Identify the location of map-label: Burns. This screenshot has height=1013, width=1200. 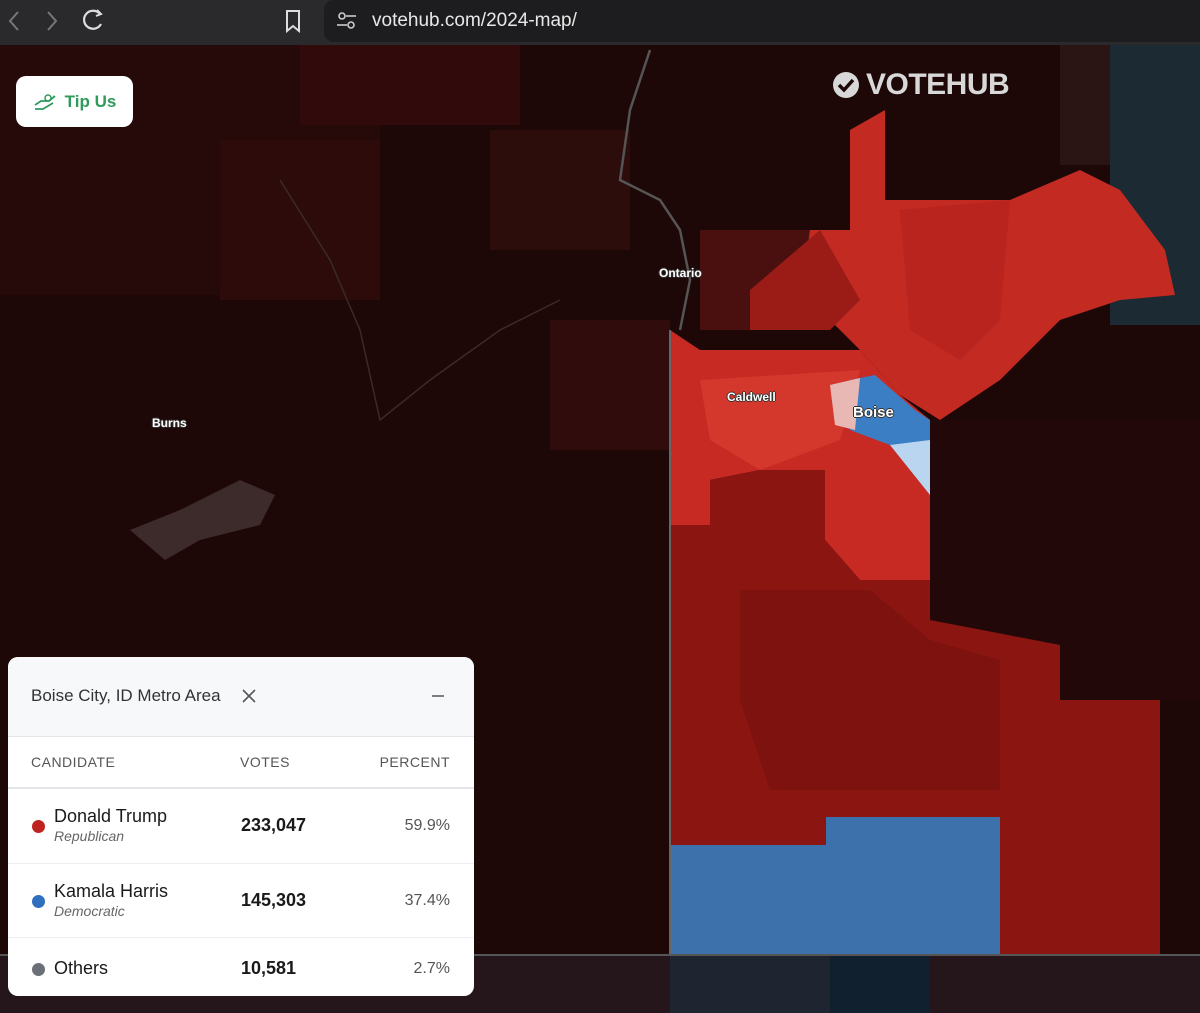
(169, 423).